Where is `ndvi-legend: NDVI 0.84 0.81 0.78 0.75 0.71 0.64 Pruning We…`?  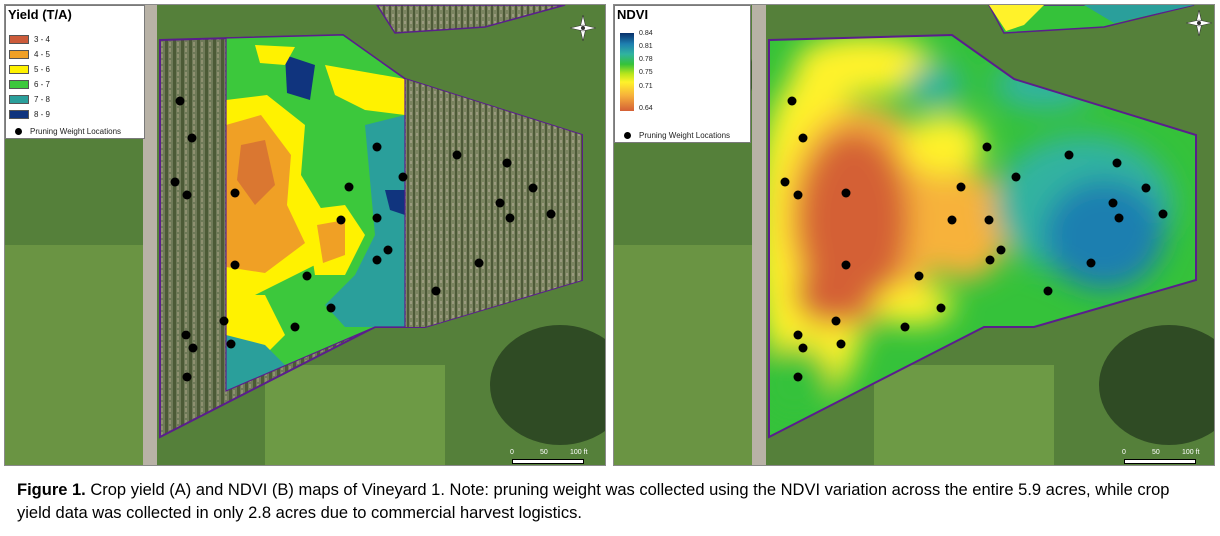
ndvi-legend: NDVI 0.84 0.81 0.78 0.75 0.71 0.64 Pruning We… is located at coordinates (682, 74).